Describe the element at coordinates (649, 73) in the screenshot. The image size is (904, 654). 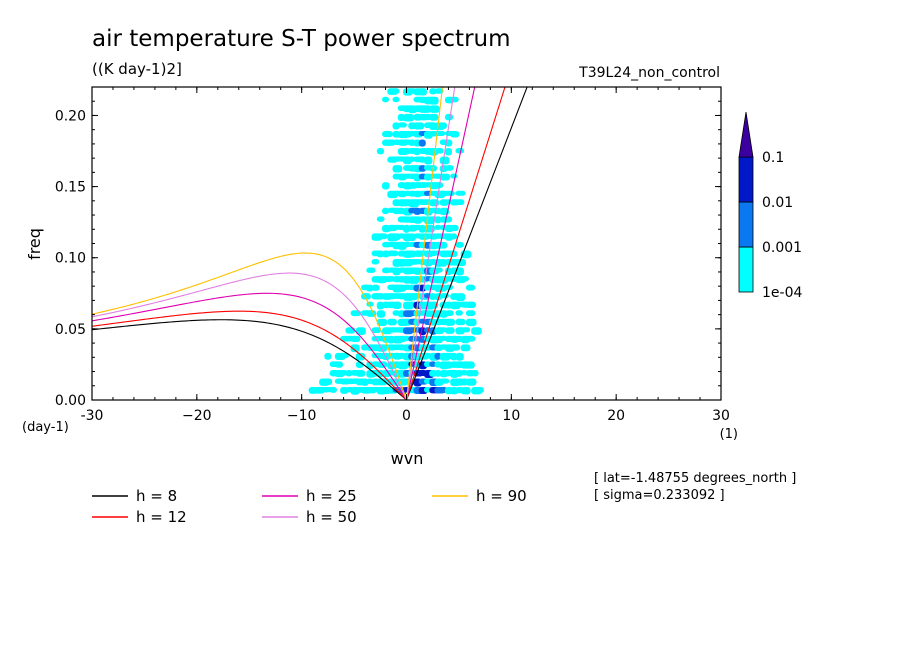
I see `run-name: T39L24_non_control` at that location.